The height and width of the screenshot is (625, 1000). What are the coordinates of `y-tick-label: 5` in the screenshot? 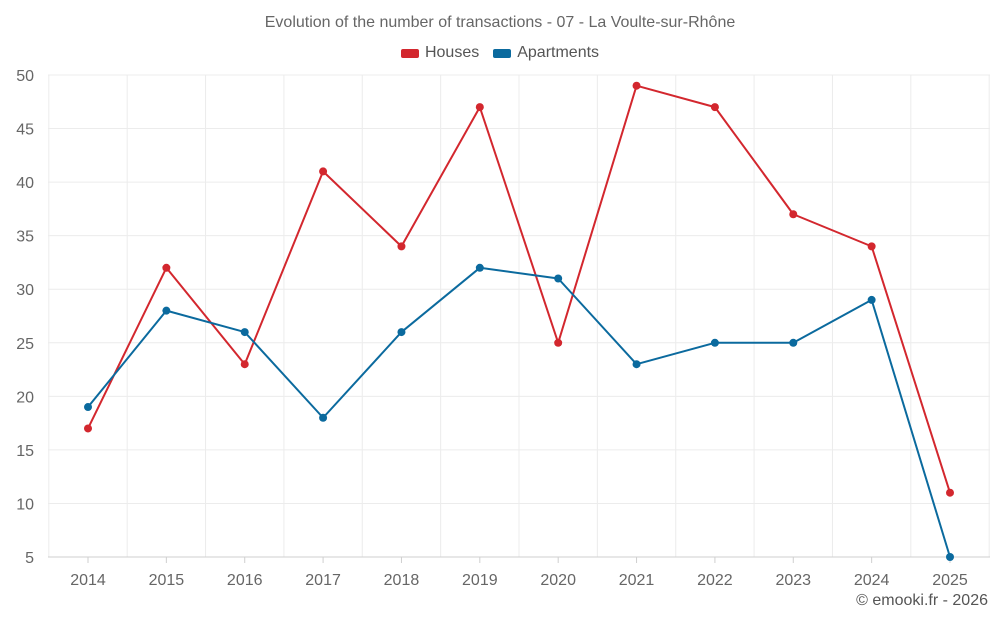 It's located at (29, 558).